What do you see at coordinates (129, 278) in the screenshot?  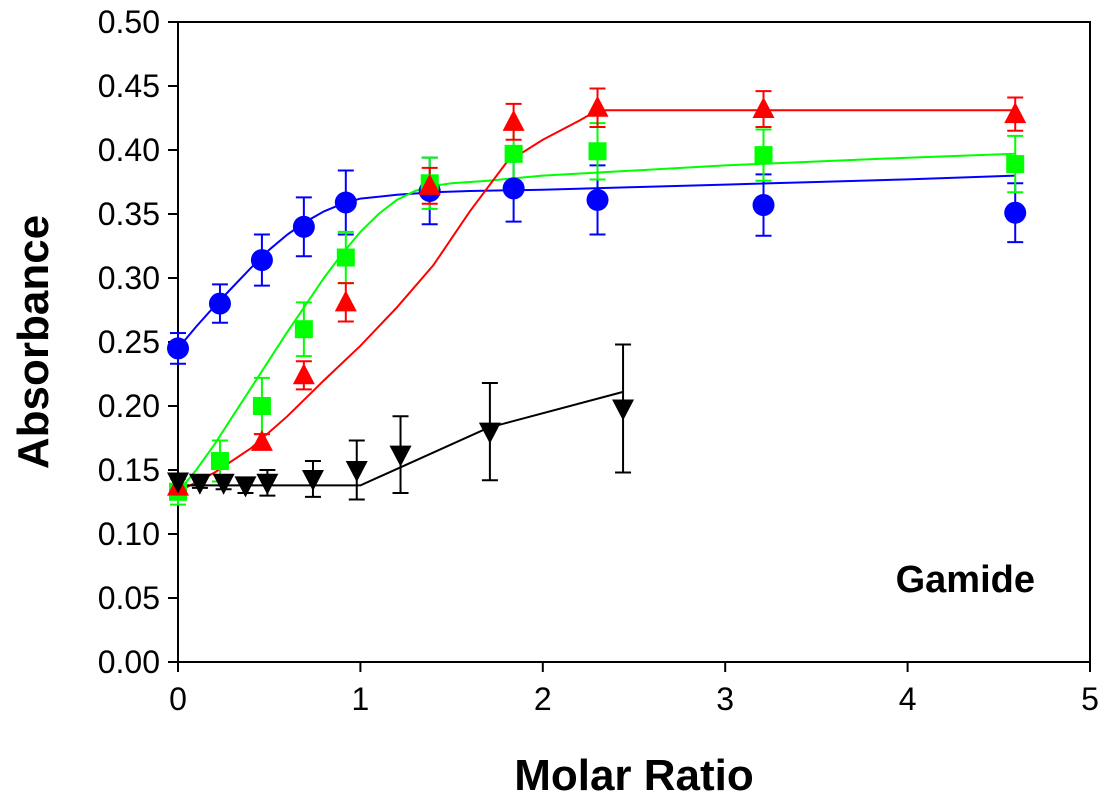 I see `y-tick-label: 0.30` at bounding box center [129, 278].